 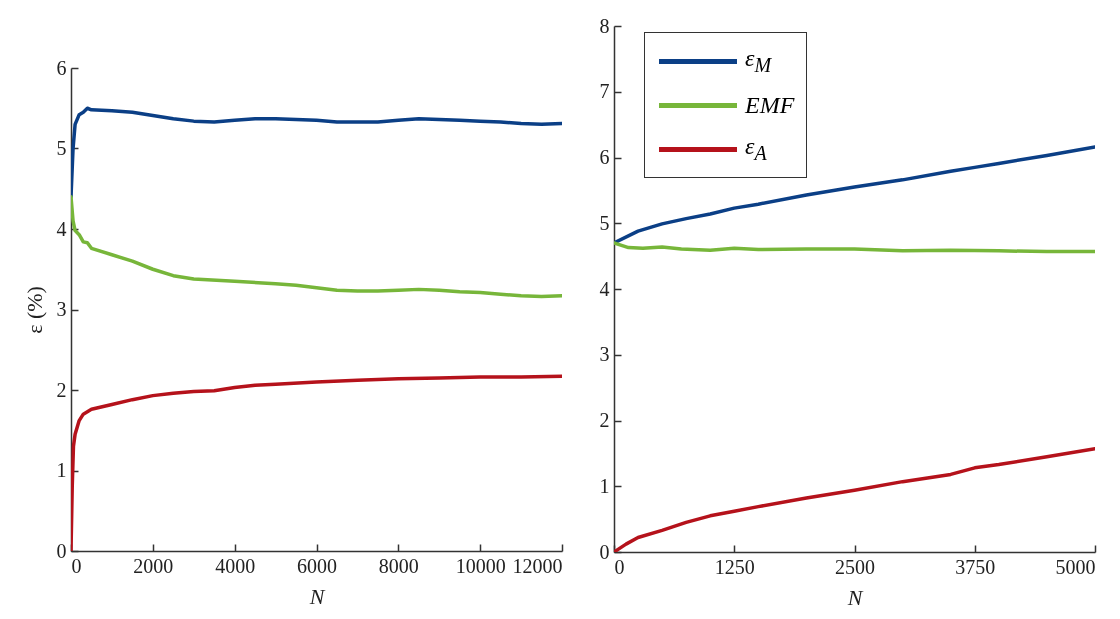 What do you see at coordinates (235, 565) in the screenshot?
I see `x-tick-label: 4000` at bounding box center [235, 565].